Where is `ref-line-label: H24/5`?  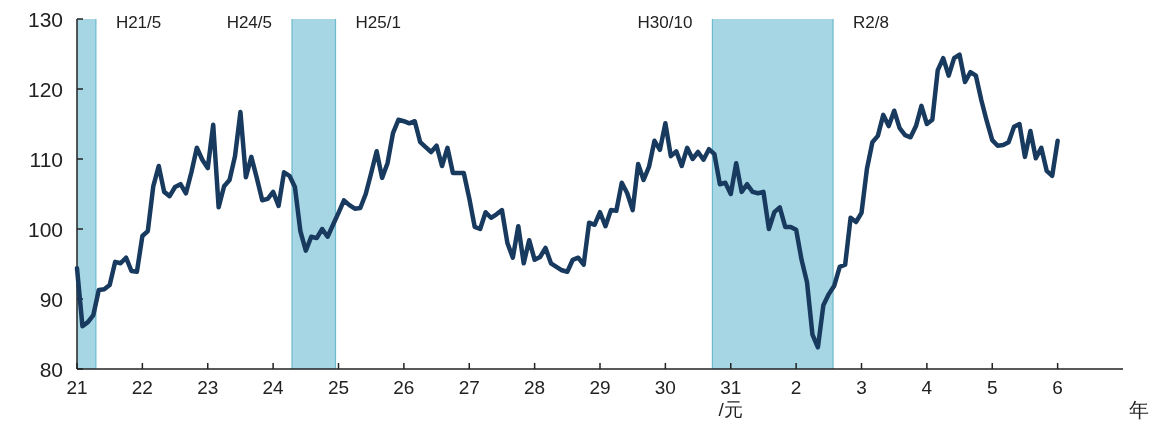 ref-line-label: H24/5 is located at coordinates (249, 22).